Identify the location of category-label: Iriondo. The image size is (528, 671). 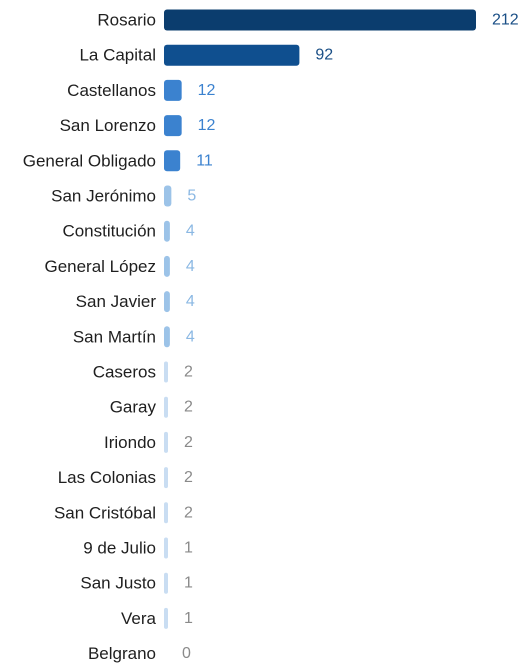
(130, 442).